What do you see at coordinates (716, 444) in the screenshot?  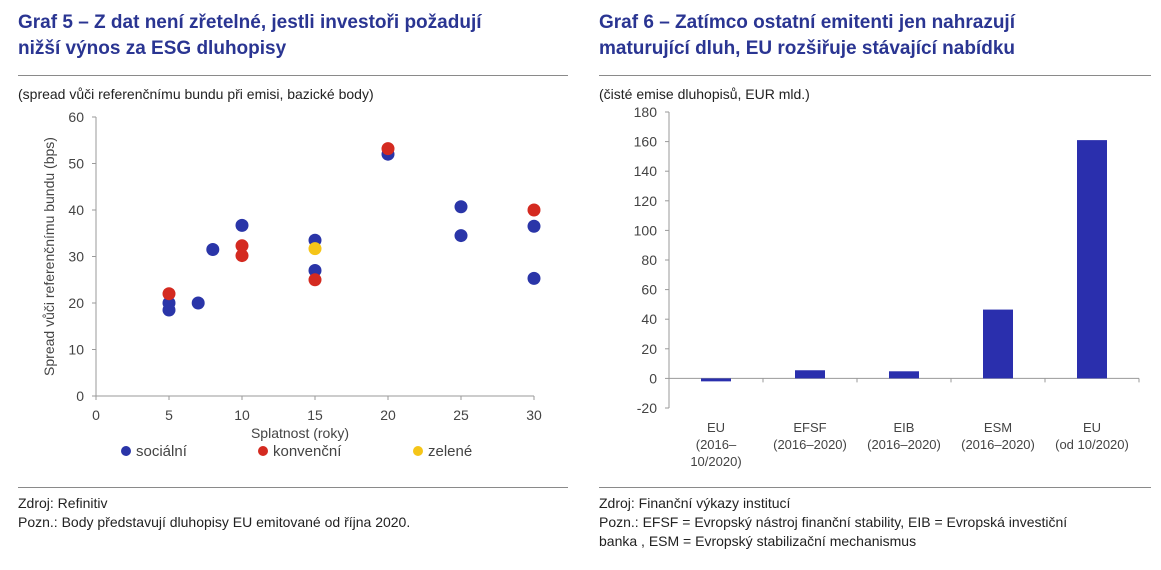 I see `category-label: (2016–` at bounding box center [716, 444].